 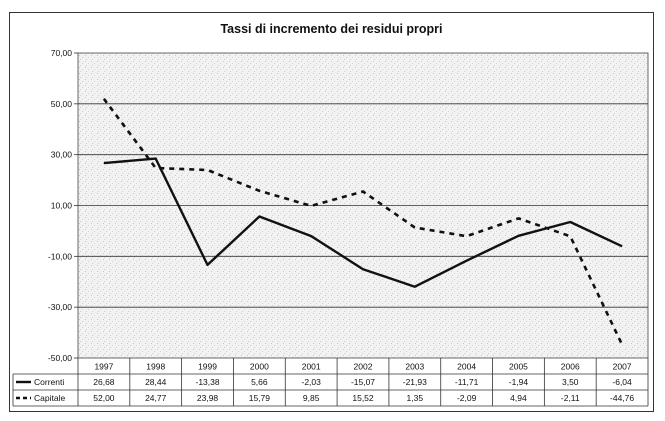 I want to click on data-label: 15,79, so click(x=260, y=398).